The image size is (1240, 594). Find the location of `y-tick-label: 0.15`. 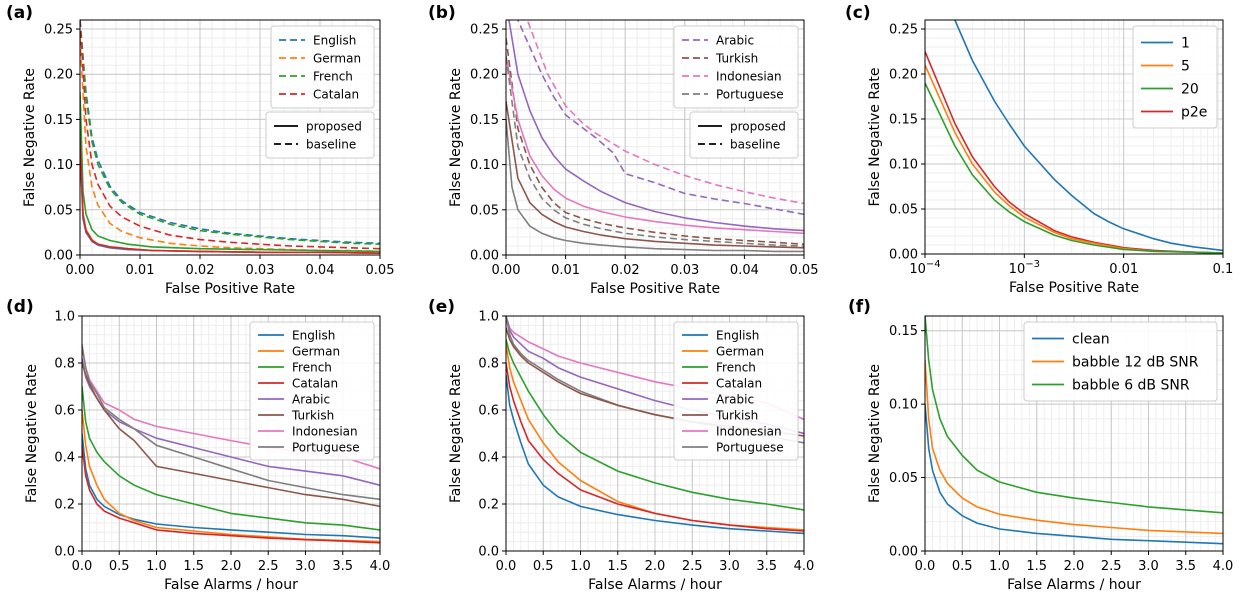

y-tick-label: 0.15 is located at coordinates (58, 120).